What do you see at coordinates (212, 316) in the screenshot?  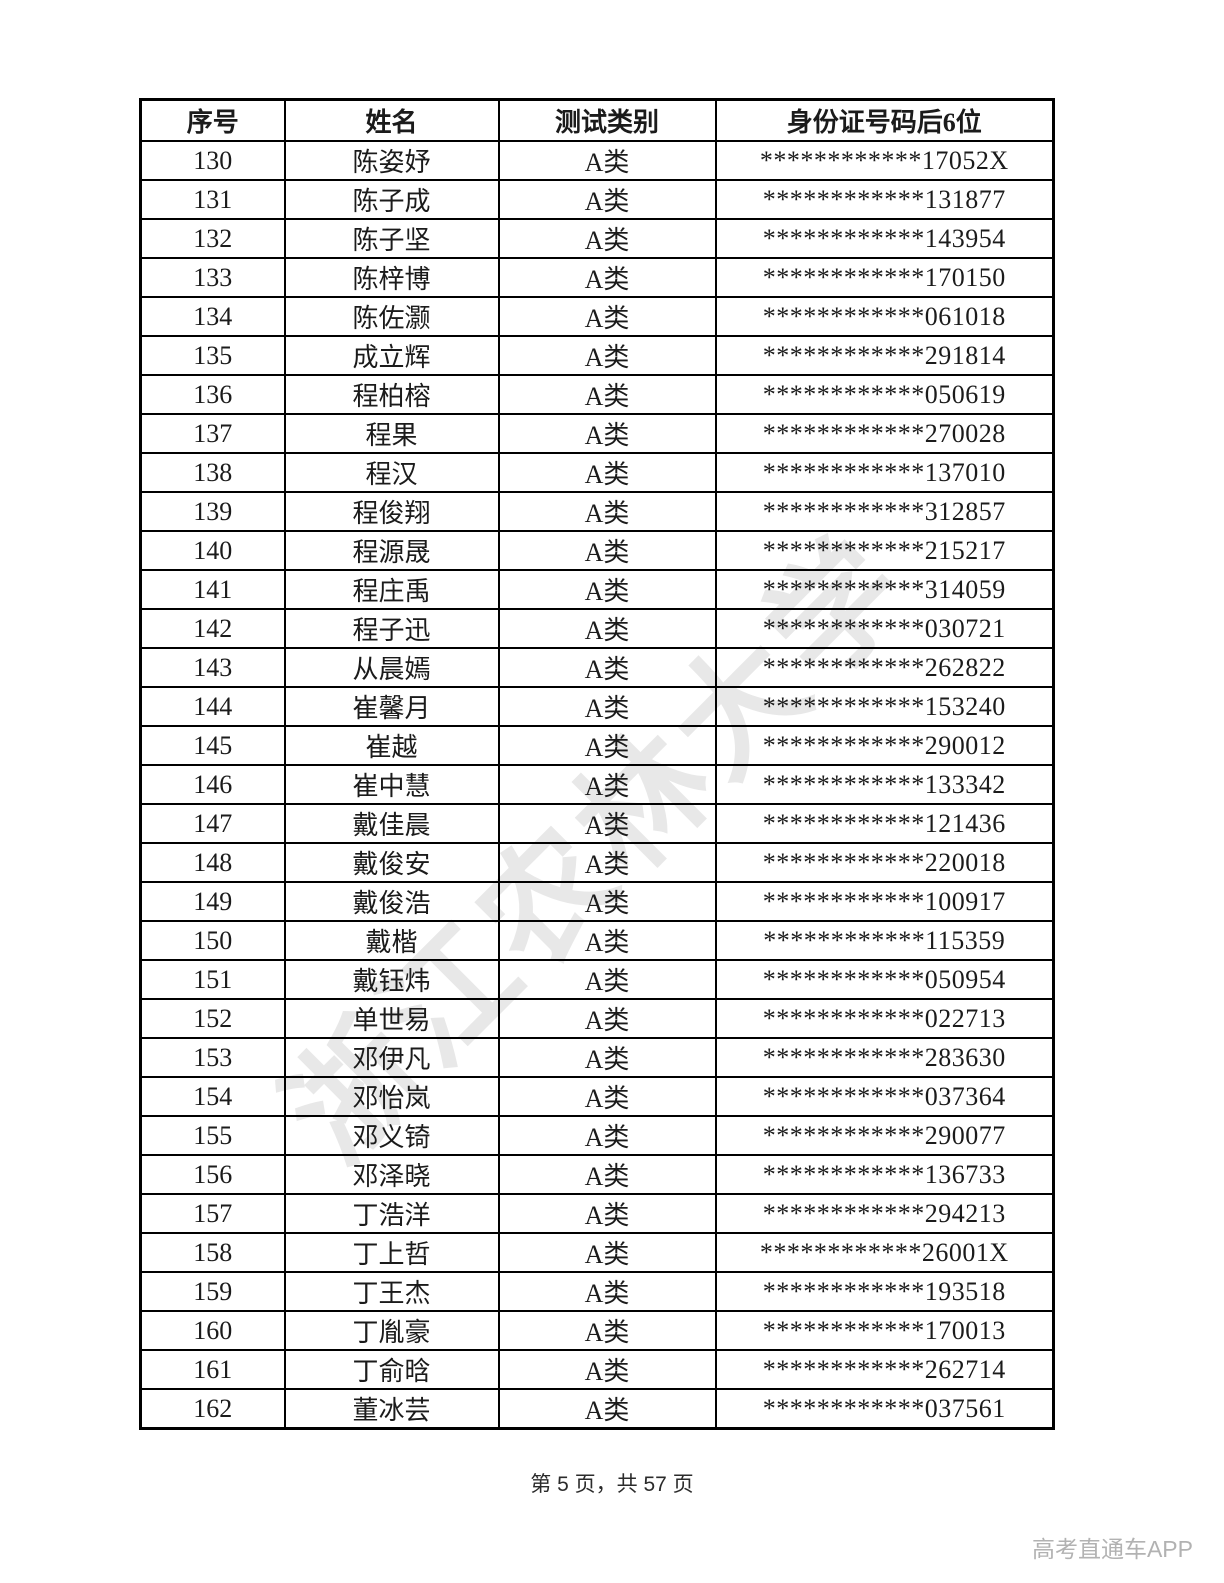 I see `cell-index: 134` at bounding box center [212, 316].